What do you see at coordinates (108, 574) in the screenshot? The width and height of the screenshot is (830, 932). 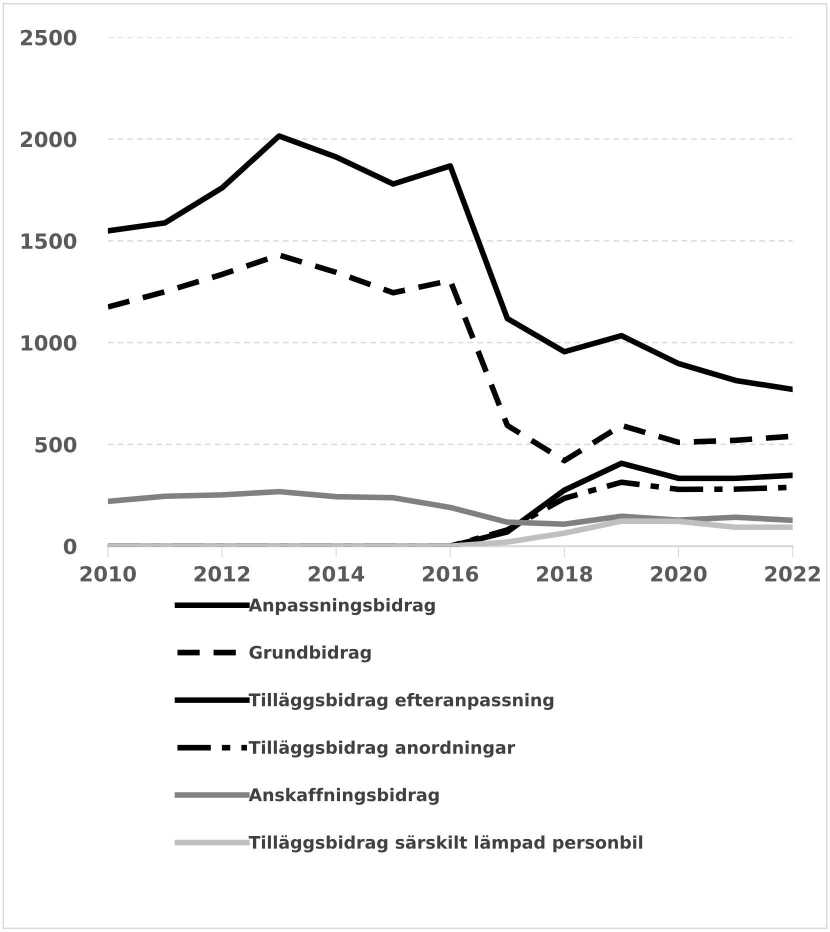 I see `x-tick-label: 2010` at bounding box center [108, 574].